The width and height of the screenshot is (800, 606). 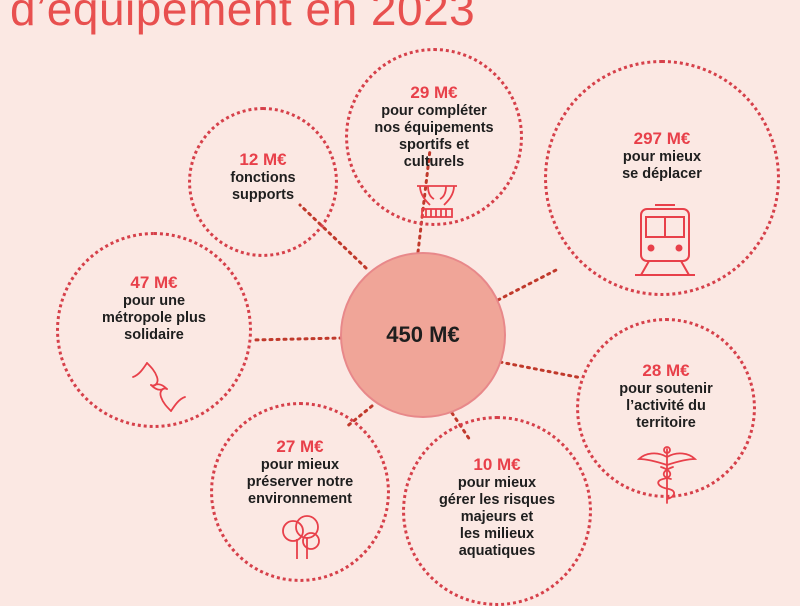 I want to click on desc-sport-3: sportifs et, so click(x=434, y=145).